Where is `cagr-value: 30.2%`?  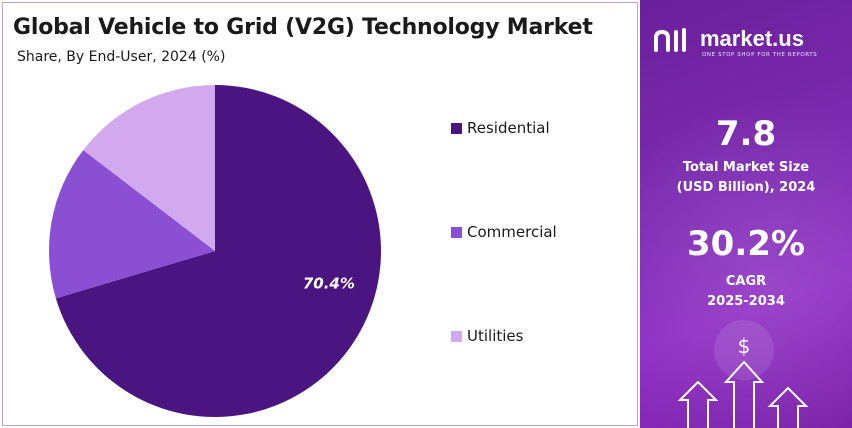 cagr-value: 30.2% is located at coordinates (746, 244).